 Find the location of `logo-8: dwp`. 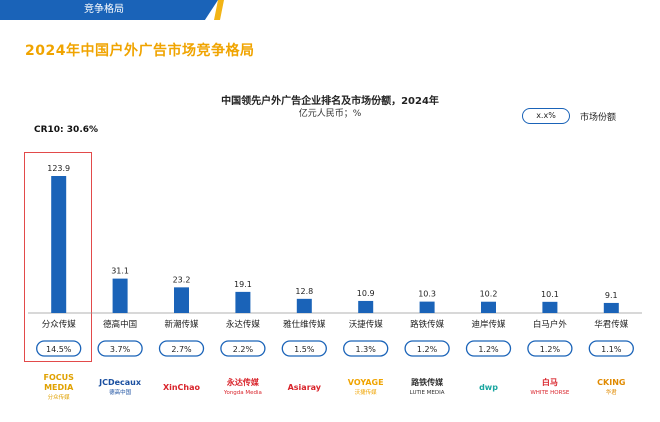

logo-8: dwp is located at coordinates (489, 388).